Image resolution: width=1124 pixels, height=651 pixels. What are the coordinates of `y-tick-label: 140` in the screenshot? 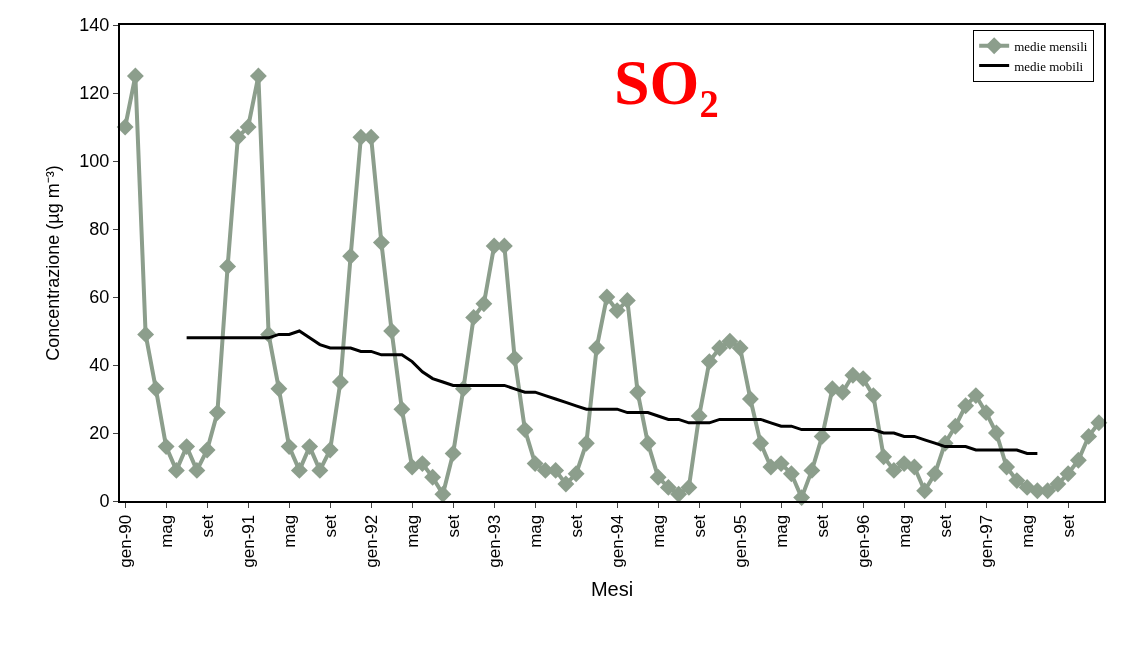 It's located at (94, 25).